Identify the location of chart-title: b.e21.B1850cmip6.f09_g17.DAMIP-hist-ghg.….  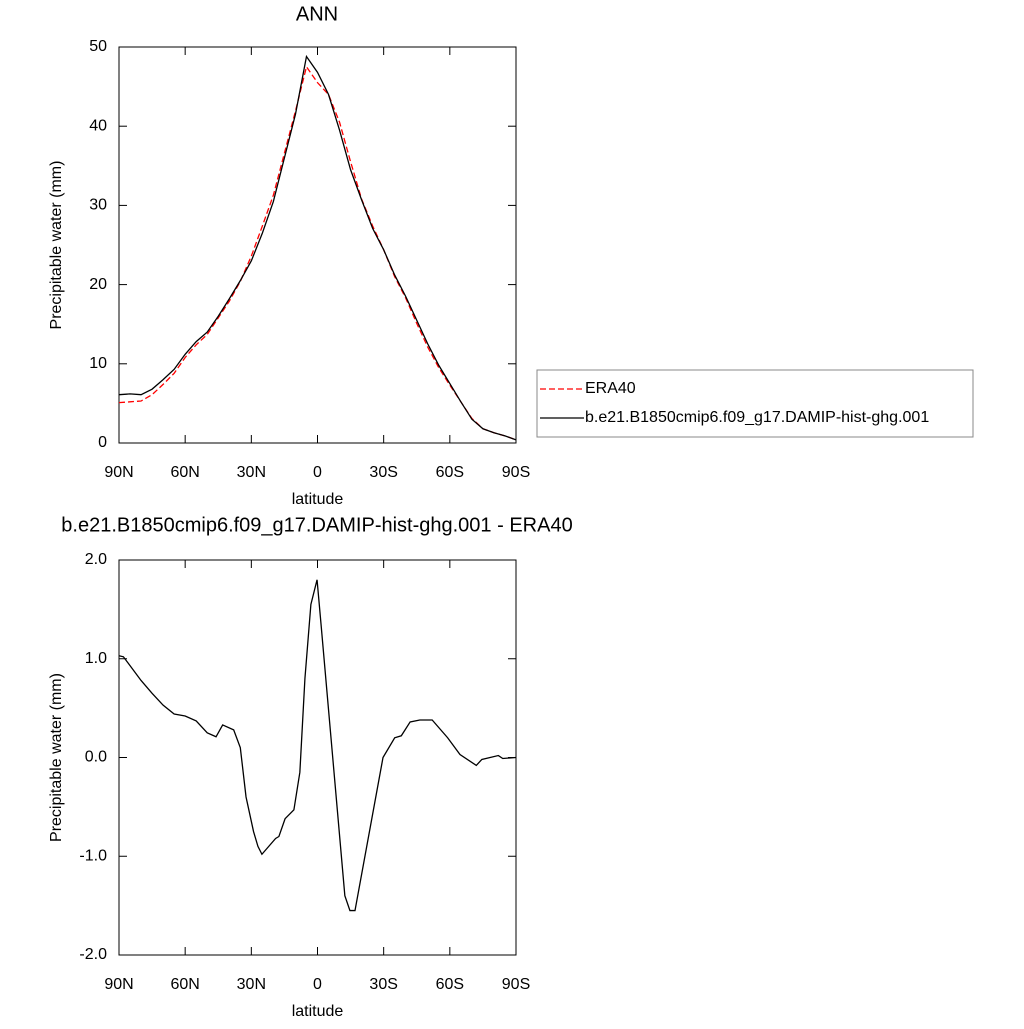
(316, 525).